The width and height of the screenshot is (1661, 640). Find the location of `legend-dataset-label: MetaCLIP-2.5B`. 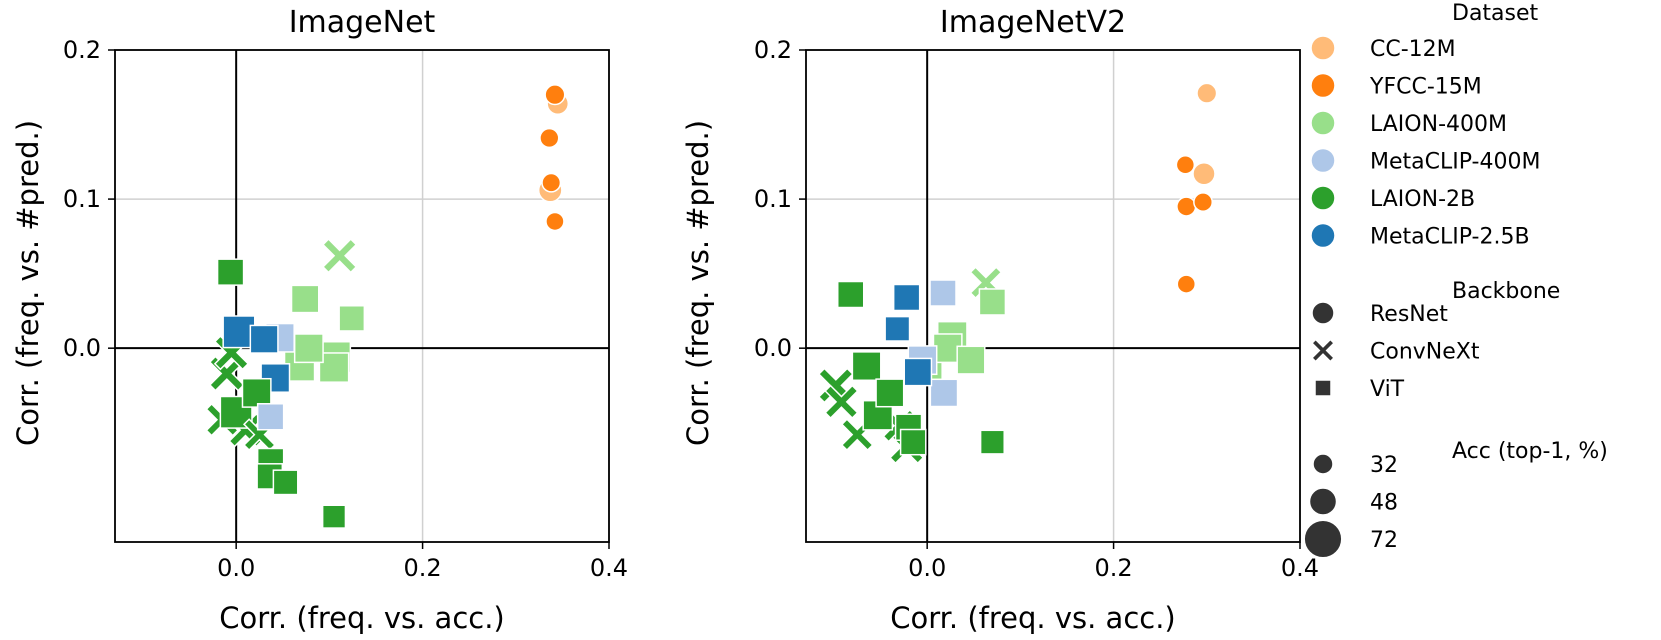

legend-dataset-label: MetaCLIP-2.5B is located at coordinates (1450, 237).